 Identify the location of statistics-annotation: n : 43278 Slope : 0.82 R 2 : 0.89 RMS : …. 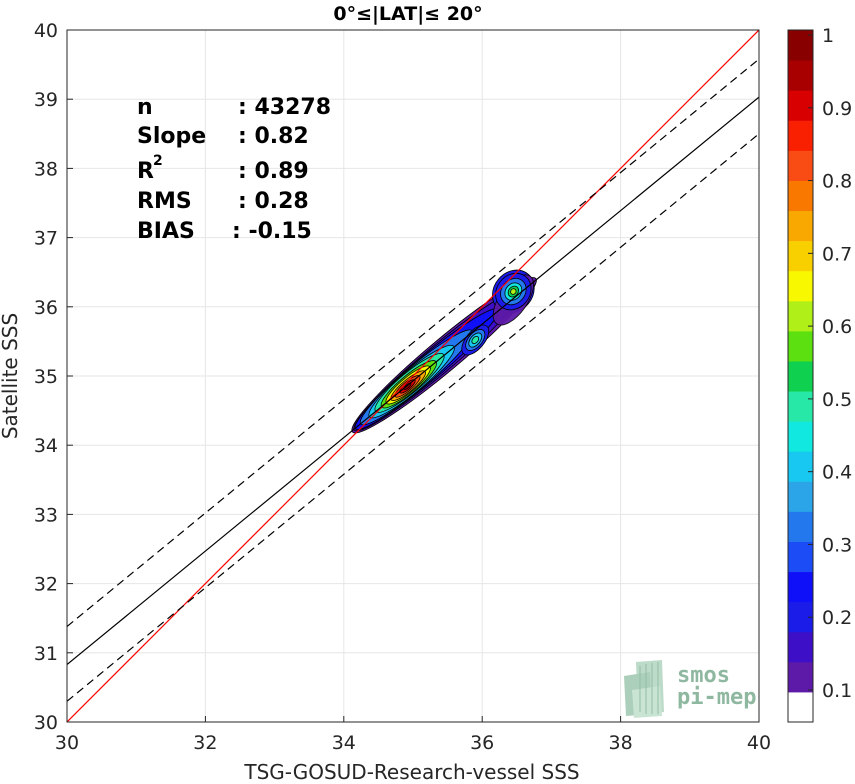
(234, 169).